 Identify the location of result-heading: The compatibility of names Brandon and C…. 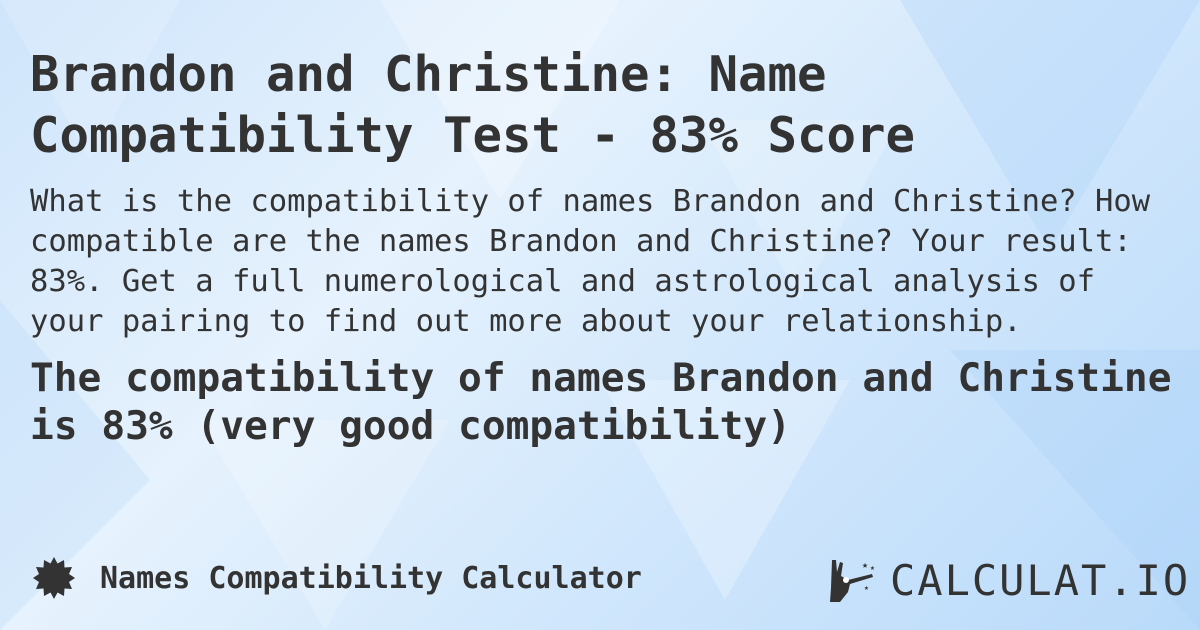
(601, 402).